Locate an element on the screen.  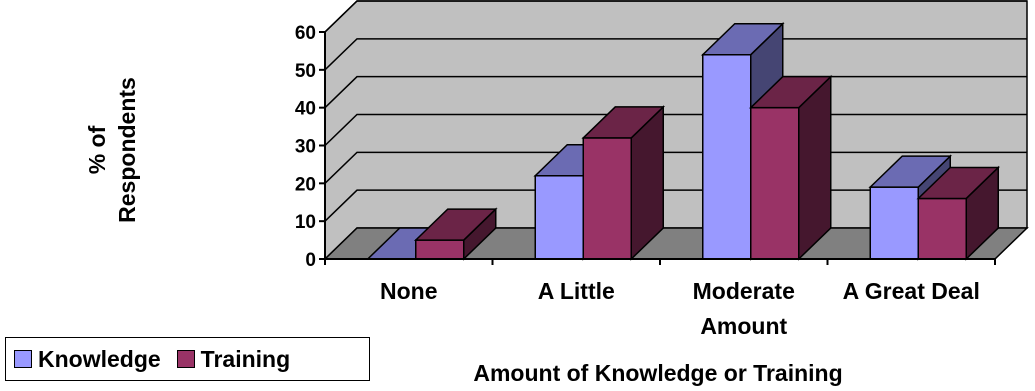
category-label-moderate-amount: Moderate Amount is located at coordinates (744, 308).